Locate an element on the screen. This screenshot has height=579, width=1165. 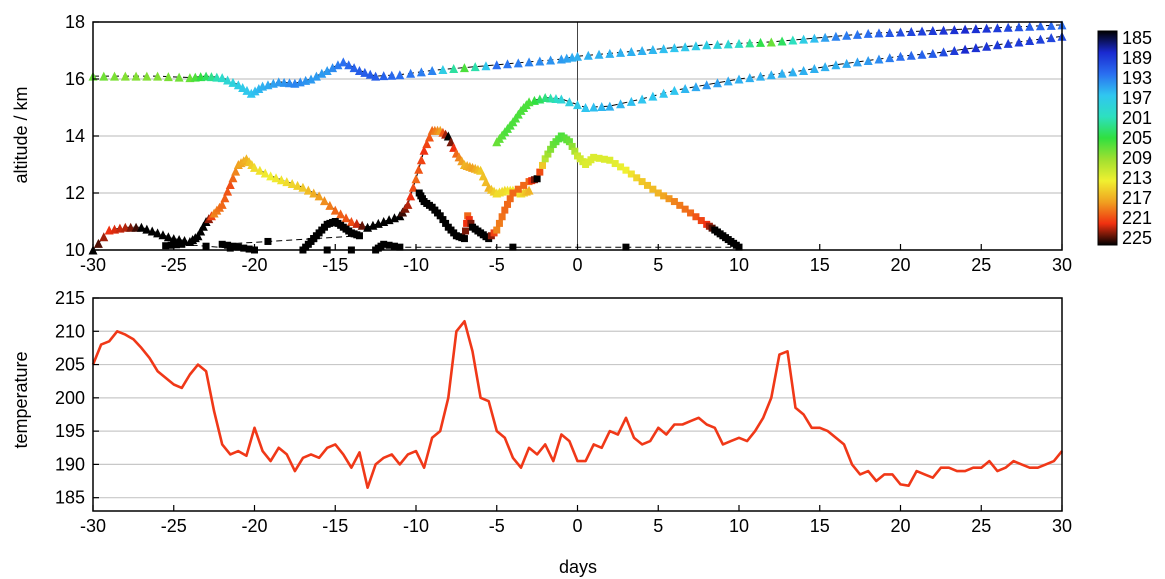
colorbar-label: 189 is located at coordinates (1137, 58).